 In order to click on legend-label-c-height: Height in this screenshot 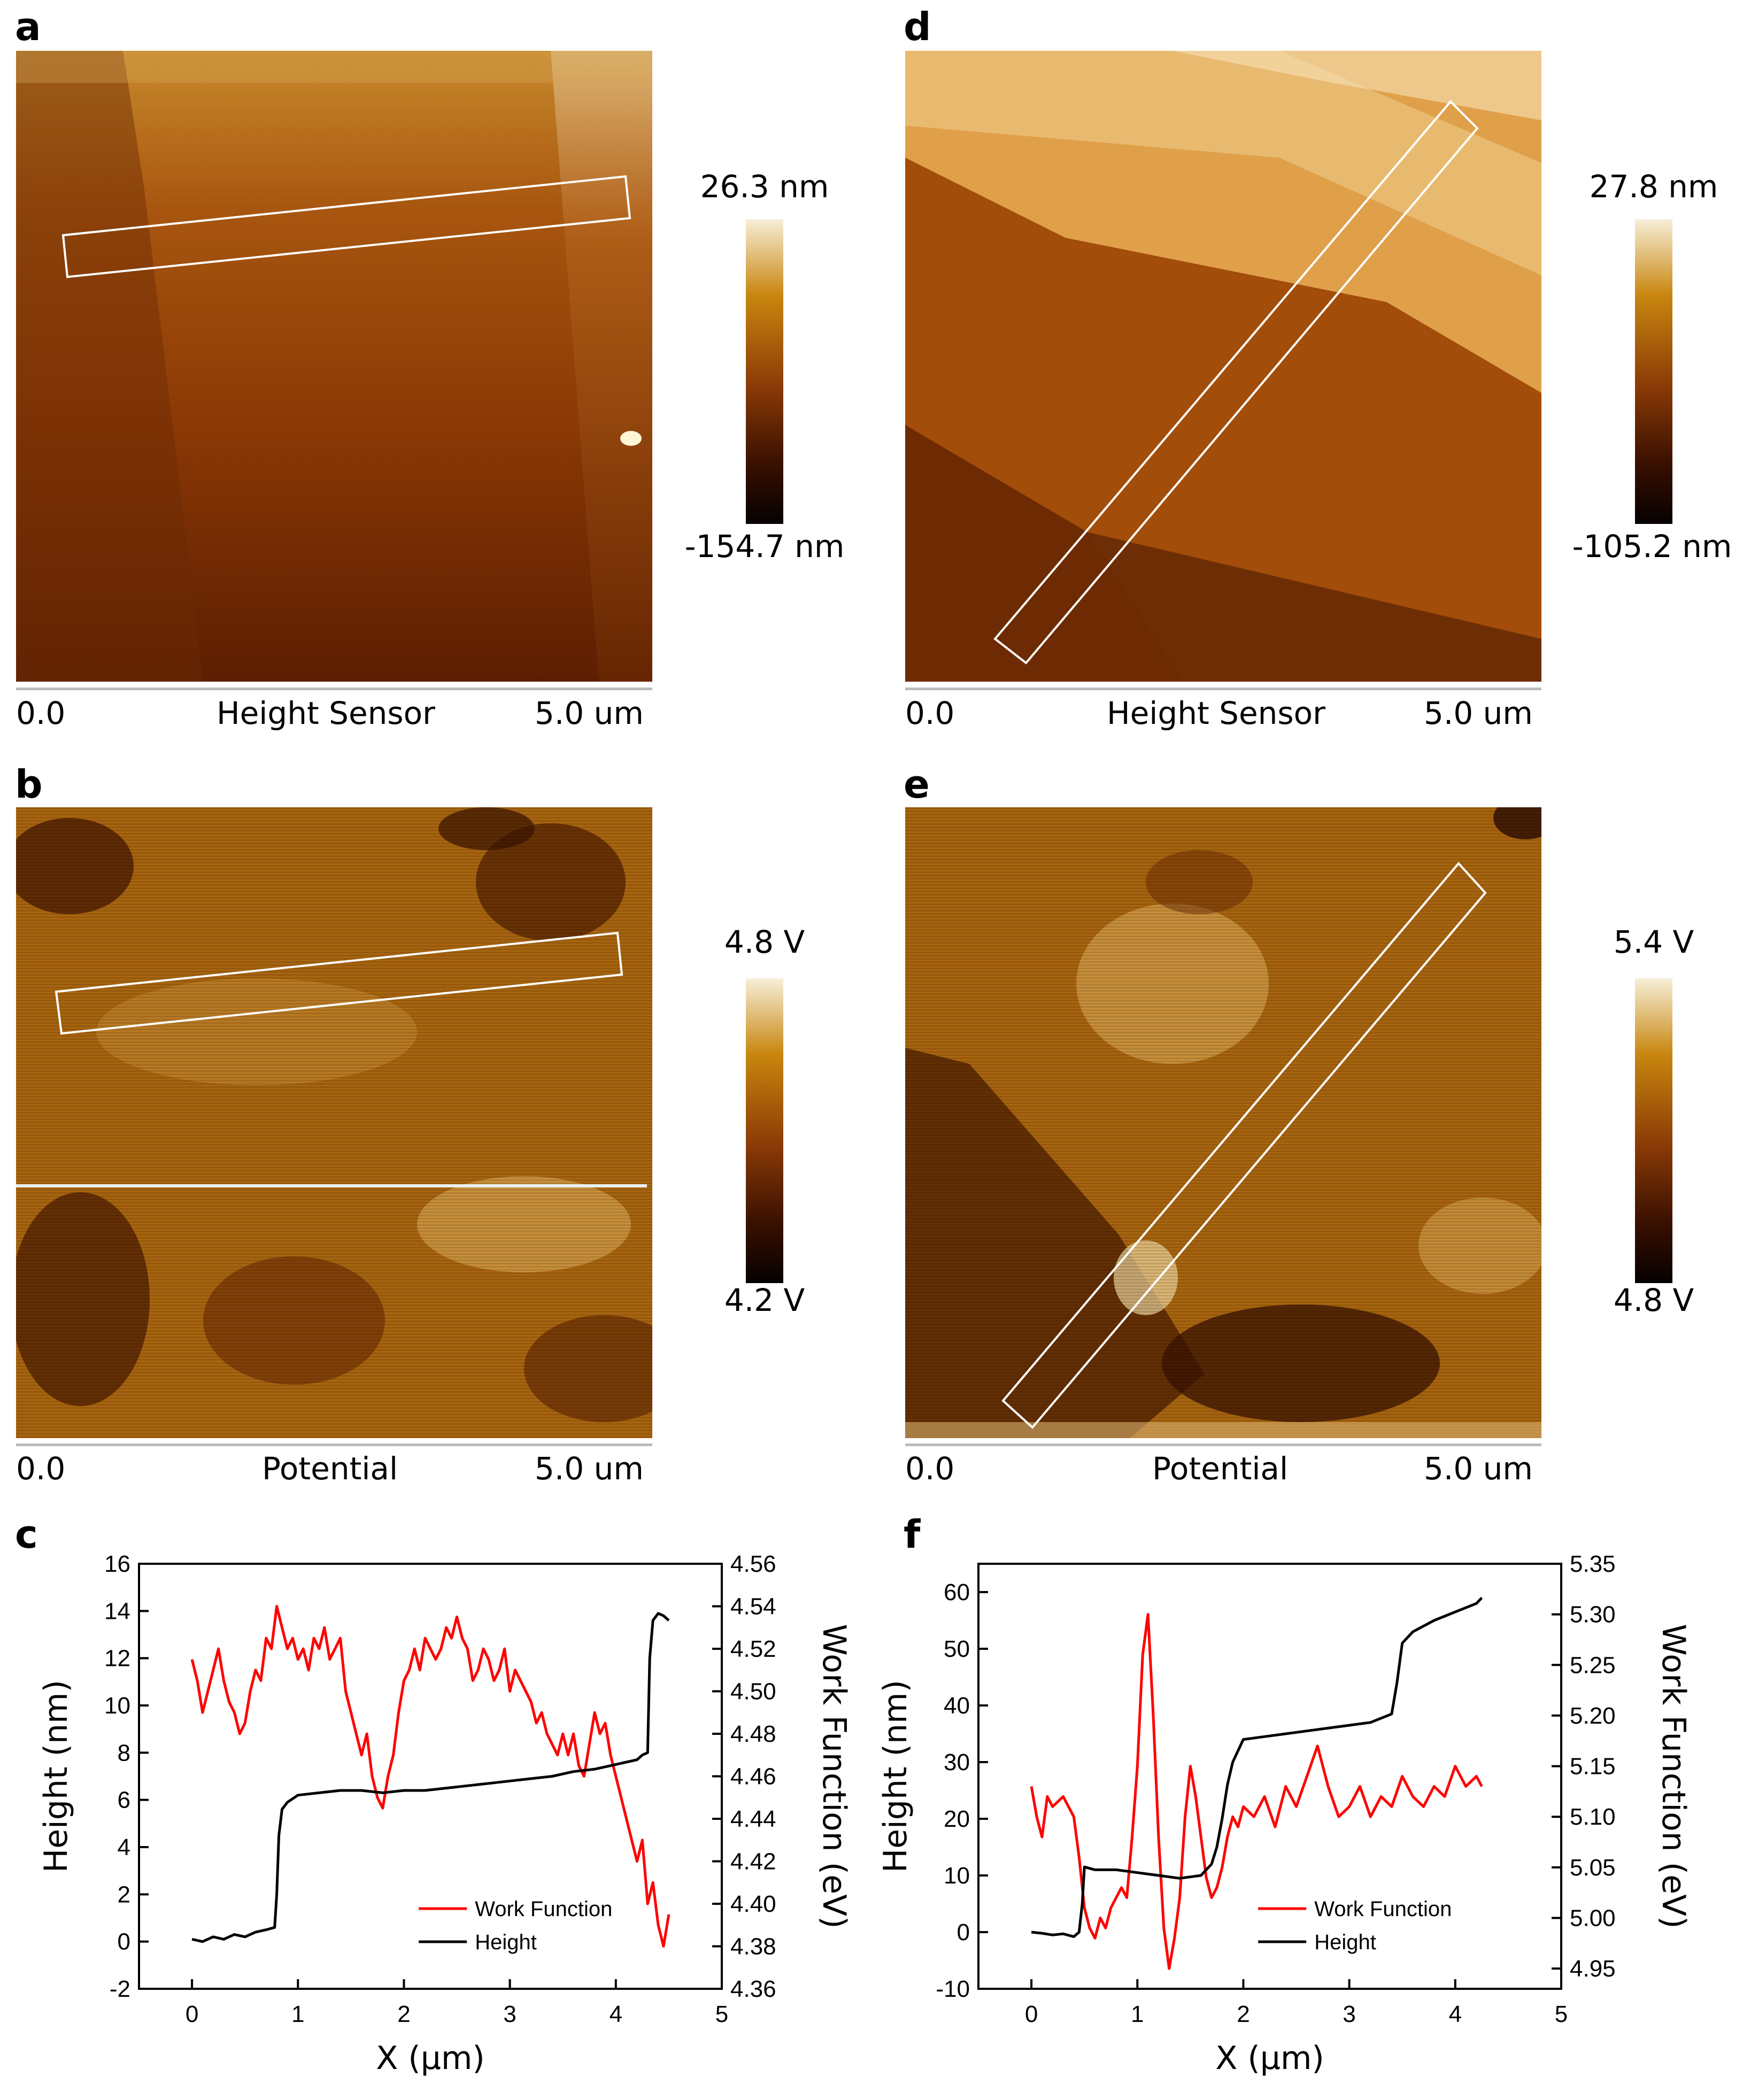, I will do `click(506, 1942)`.